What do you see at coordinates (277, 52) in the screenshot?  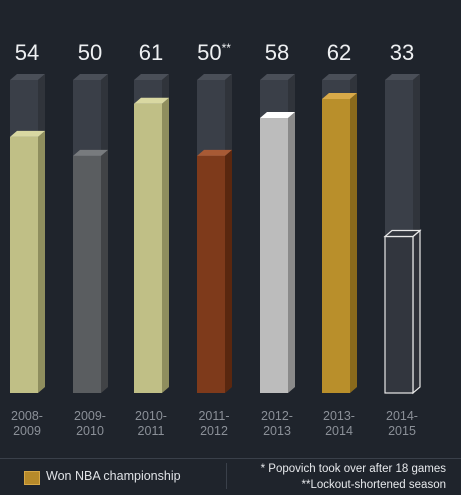 I see `value-label: 58` at bounding box center [277, 52].